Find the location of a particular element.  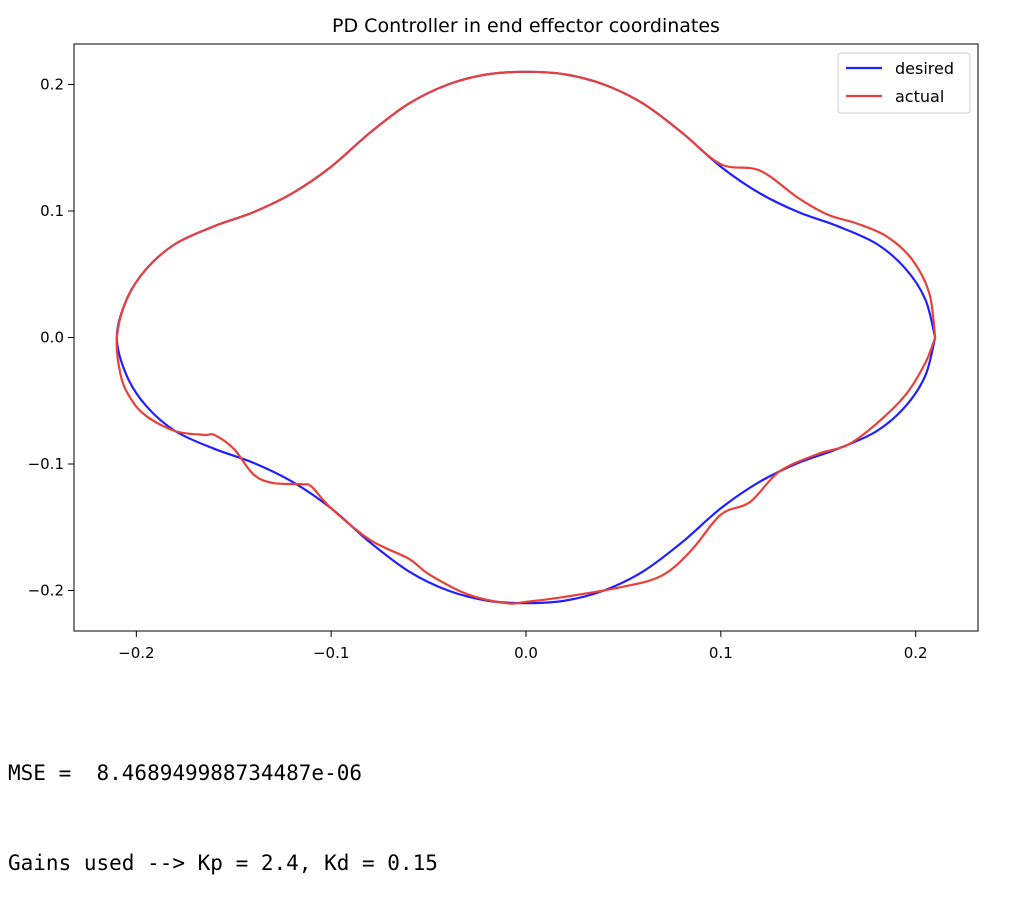

y-tick-label: 0.0 is located at coordinates (52, 338).